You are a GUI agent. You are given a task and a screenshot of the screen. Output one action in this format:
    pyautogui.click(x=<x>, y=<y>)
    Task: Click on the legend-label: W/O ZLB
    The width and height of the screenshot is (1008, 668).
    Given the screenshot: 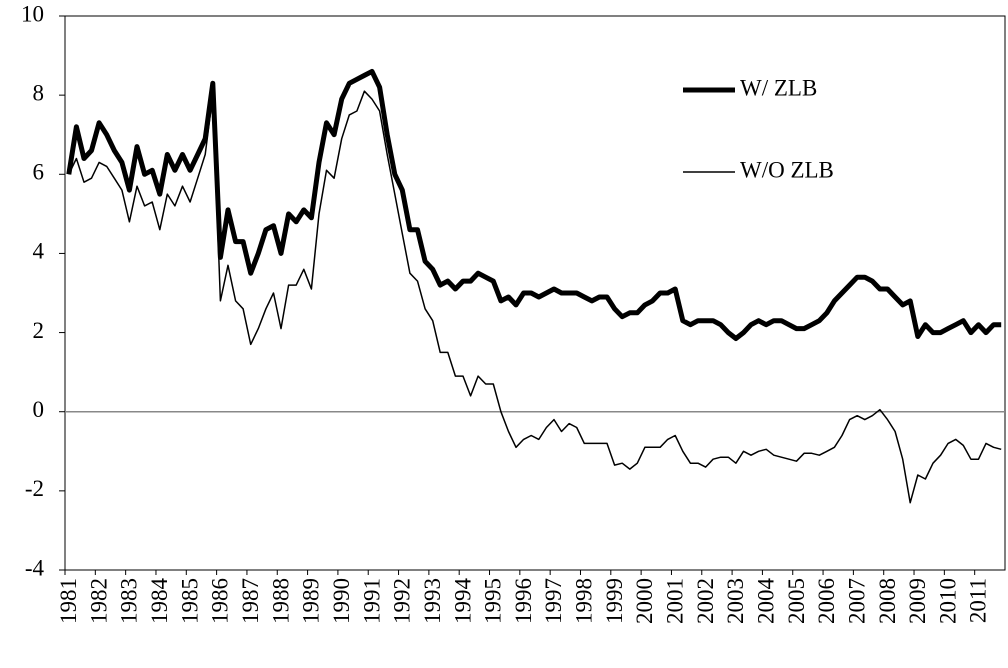 What is the action you would take?
    pyautogui.click(x=787, y=169)
    